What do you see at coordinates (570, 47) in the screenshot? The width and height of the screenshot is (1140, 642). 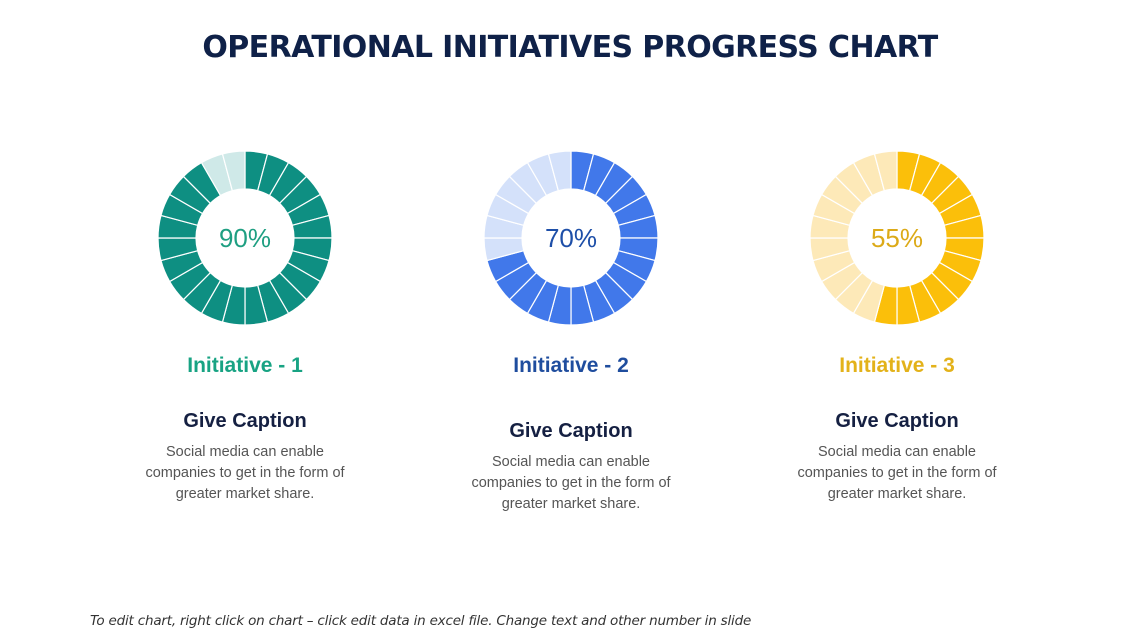 I see `page-title: OPERATIONAL INITIATIVES PROGRESS CHART` at bounding box center [570, 47].